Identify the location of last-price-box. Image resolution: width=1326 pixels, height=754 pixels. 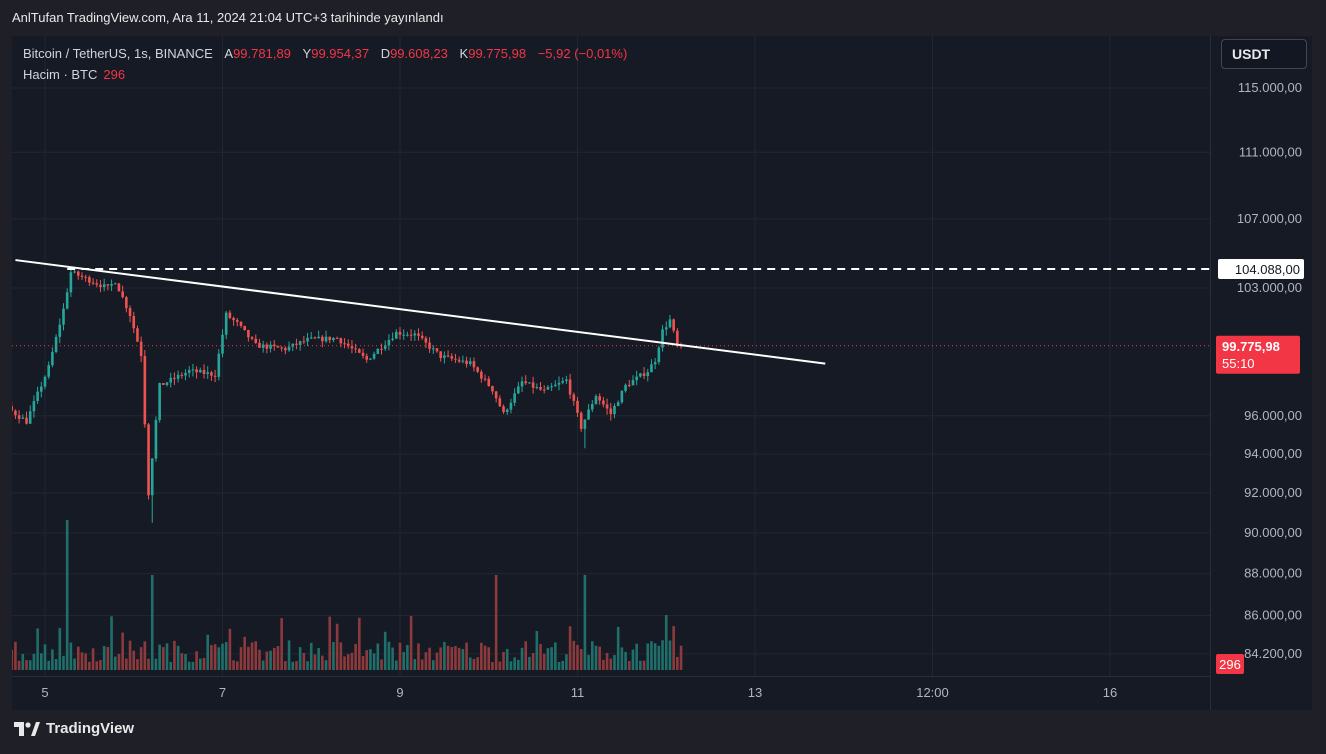
(1258, 354).